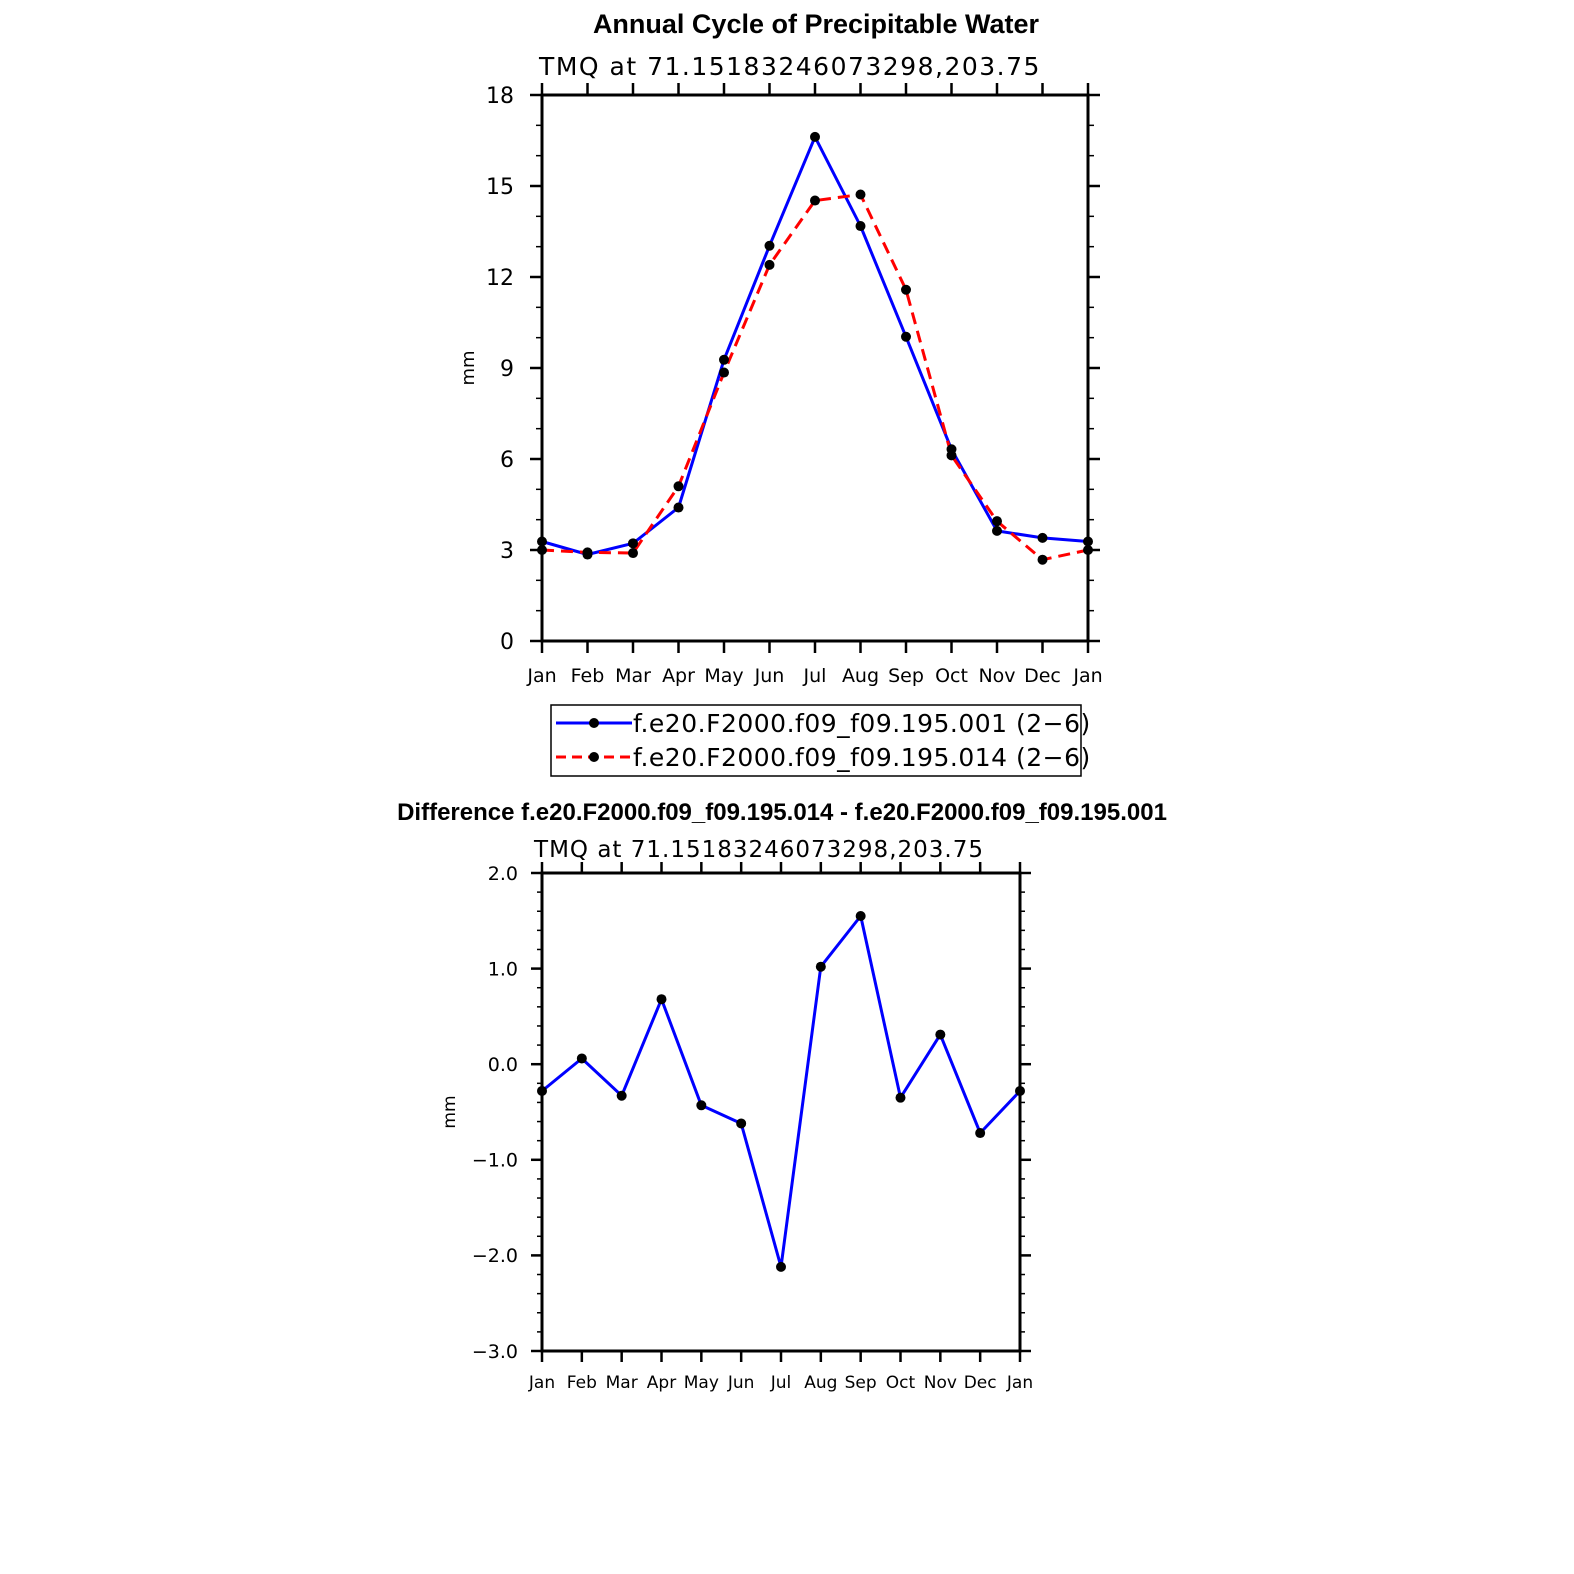  I want to click on y-tick-label: 15, so click(500, 187).